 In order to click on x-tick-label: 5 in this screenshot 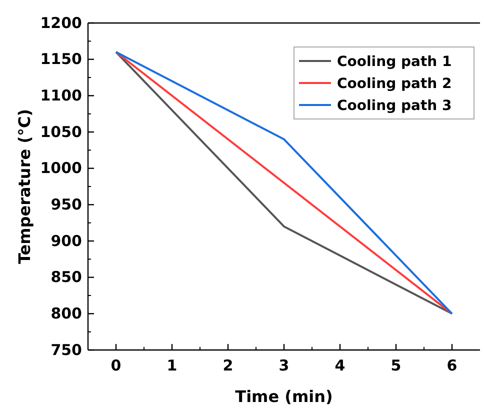, I will do `click(396, 365)`.